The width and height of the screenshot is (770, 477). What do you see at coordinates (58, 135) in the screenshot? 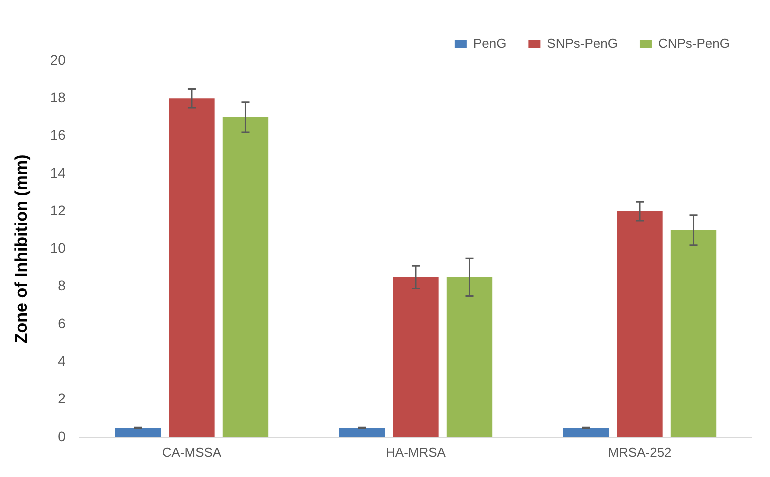
I see `y-tick-label: 16` at bounding box center [58, 135].